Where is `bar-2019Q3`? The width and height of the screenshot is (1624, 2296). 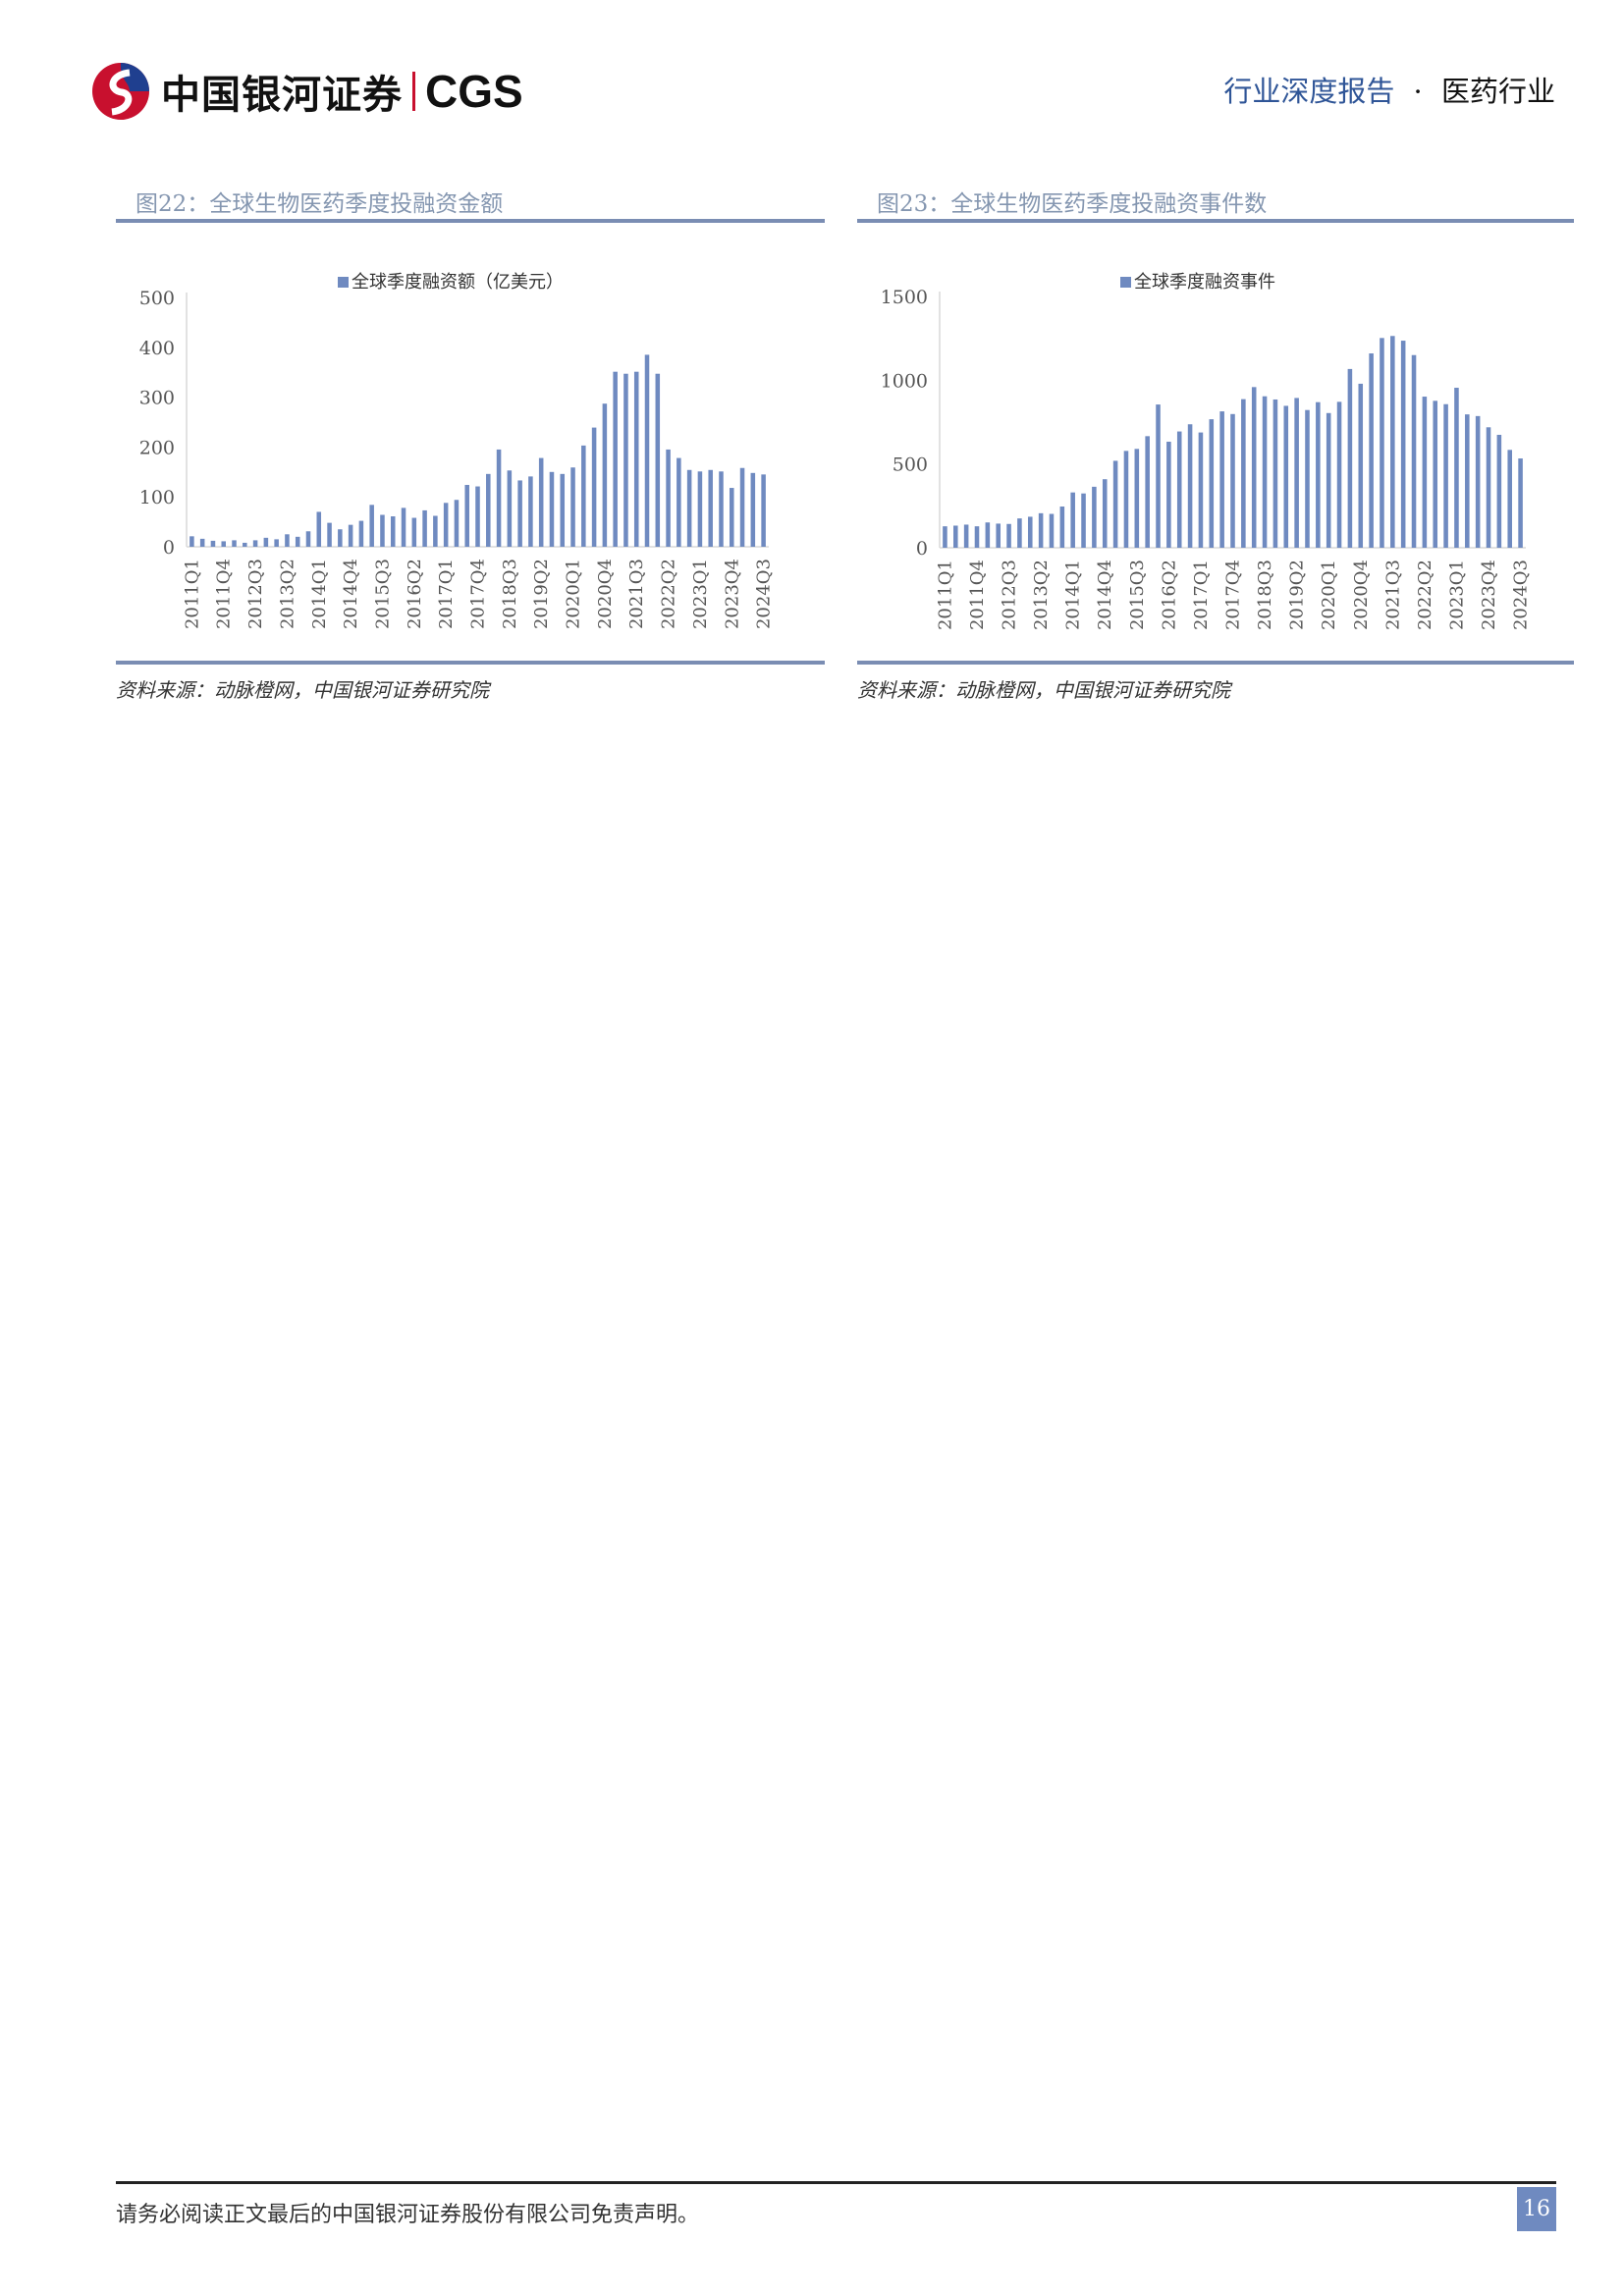
bar-2019Q3 is located at coordinates (1307, 478).